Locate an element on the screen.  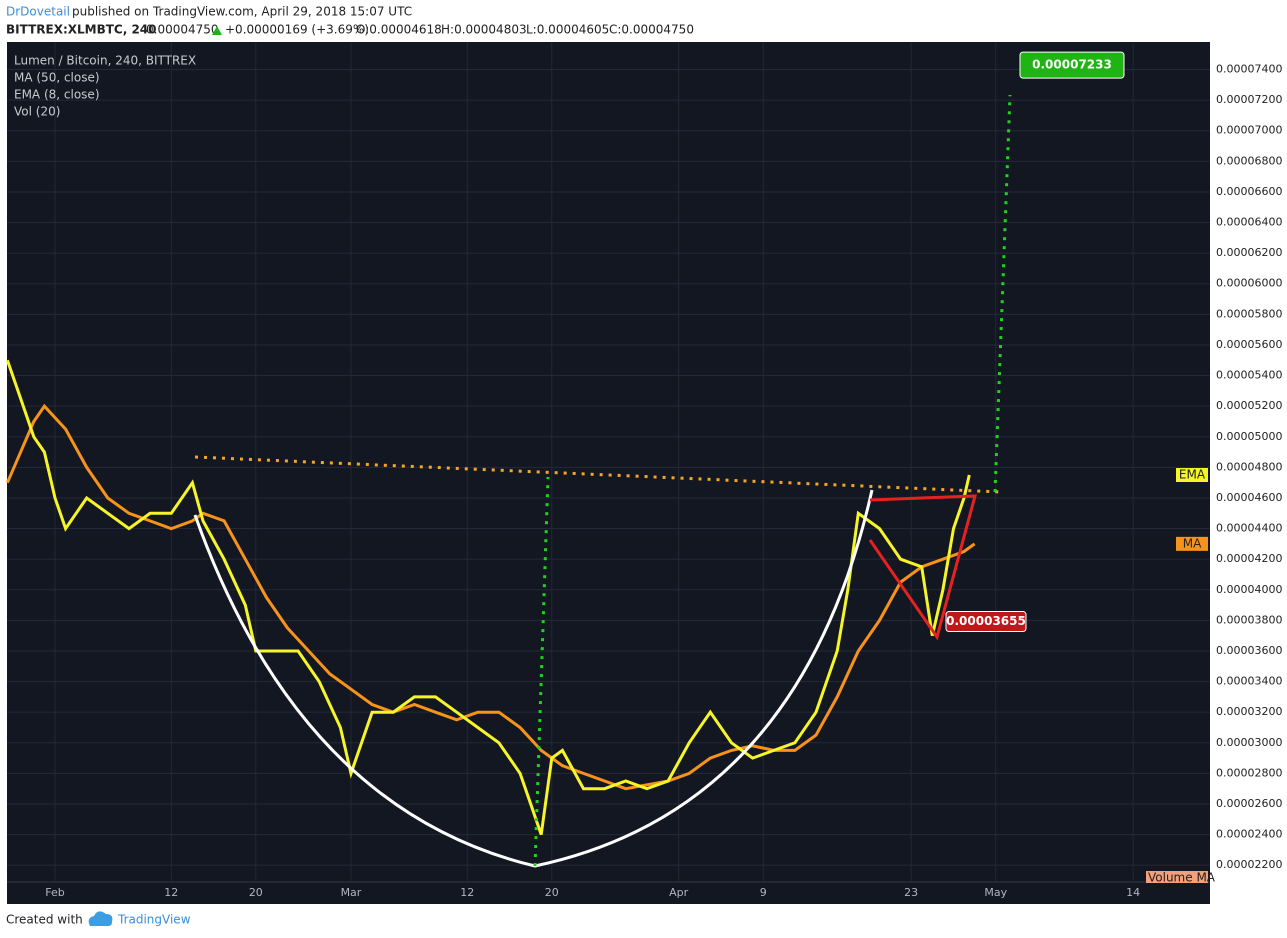
legend-ema: EMA (8, close) is located at coordinates (57, 95).